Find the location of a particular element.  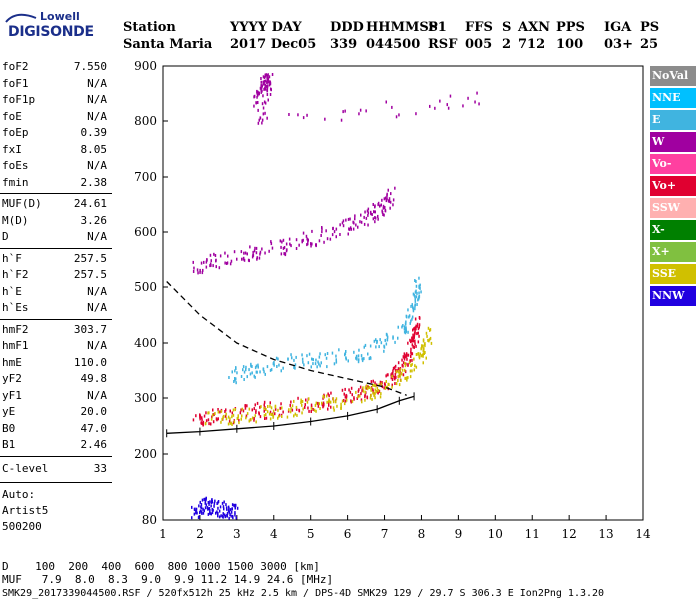

x-tick-label: 14 is located at coordinates (643, 534).